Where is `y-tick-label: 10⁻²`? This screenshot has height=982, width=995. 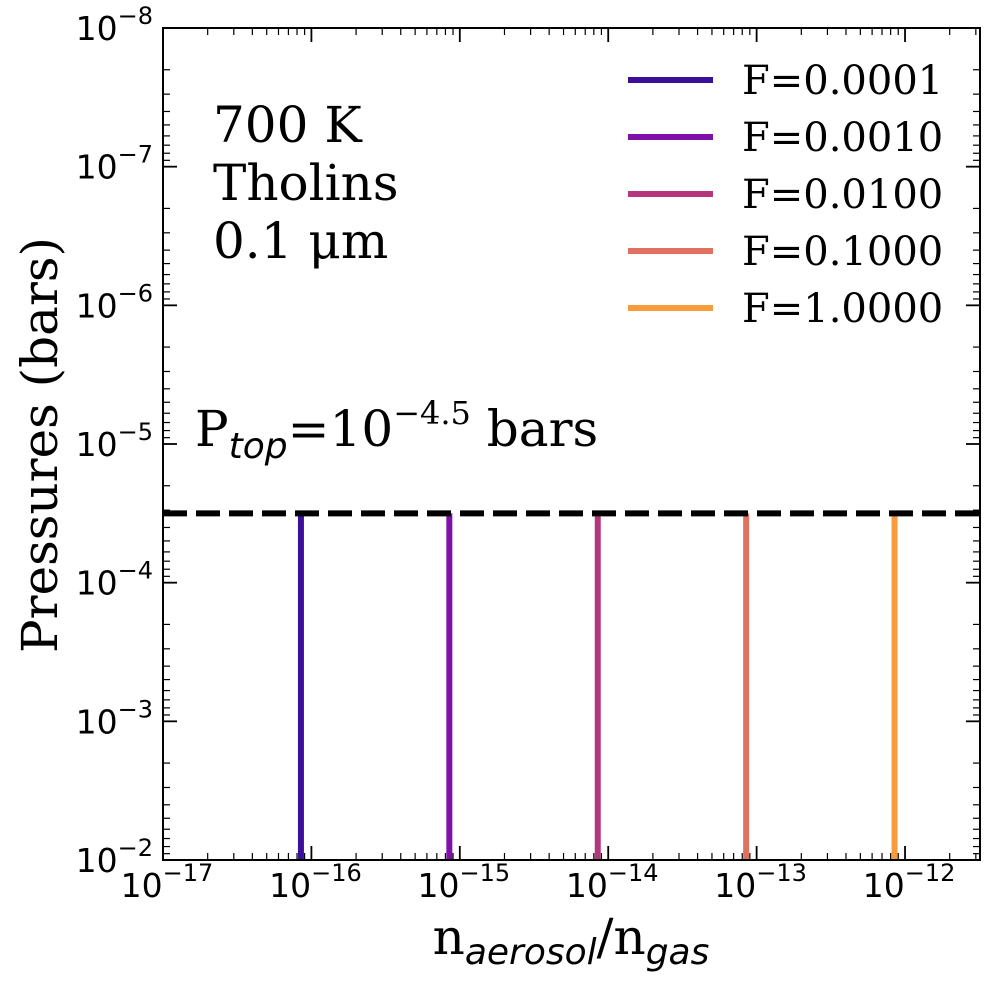
y-tick-label: 10⁻² is located at coordinates (114, 857).